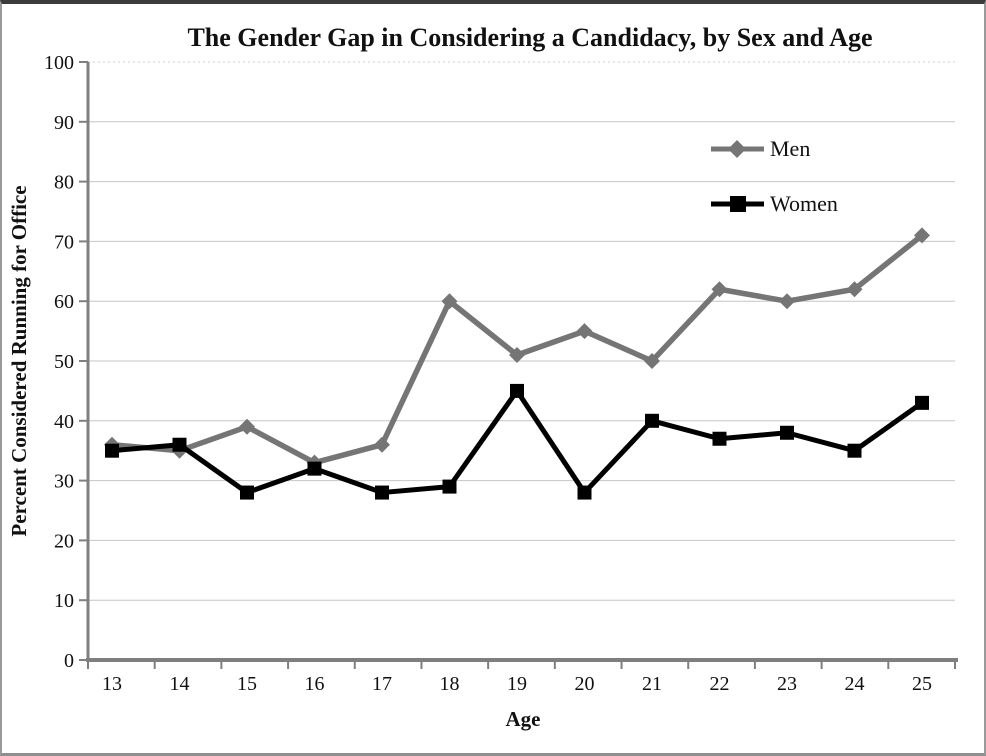 The height and width of the screenshot is (756, 986). I want to click on y-tick-label: 90, so click(64, 123).